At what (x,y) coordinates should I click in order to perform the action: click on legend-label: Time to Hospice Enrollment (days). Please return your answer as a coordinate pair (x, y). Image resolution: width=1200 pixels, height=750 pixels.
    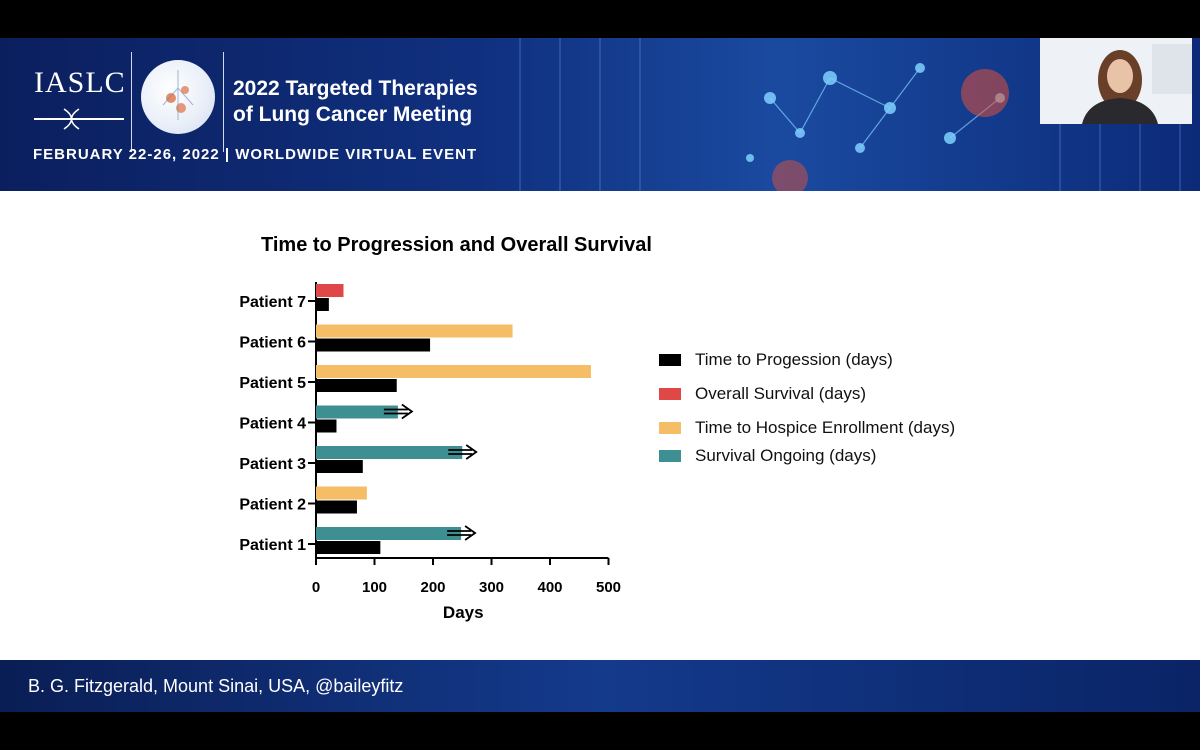
    Looking at the image, I should click on (825, 427).